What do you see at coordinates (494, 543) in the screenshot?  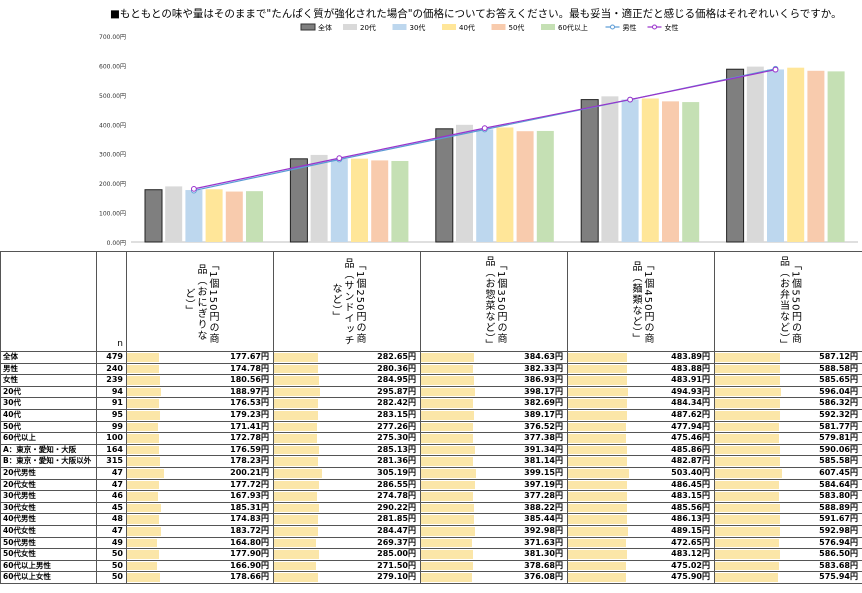 I see `value-cell: 371.63円` at bounding box center [494, 543].